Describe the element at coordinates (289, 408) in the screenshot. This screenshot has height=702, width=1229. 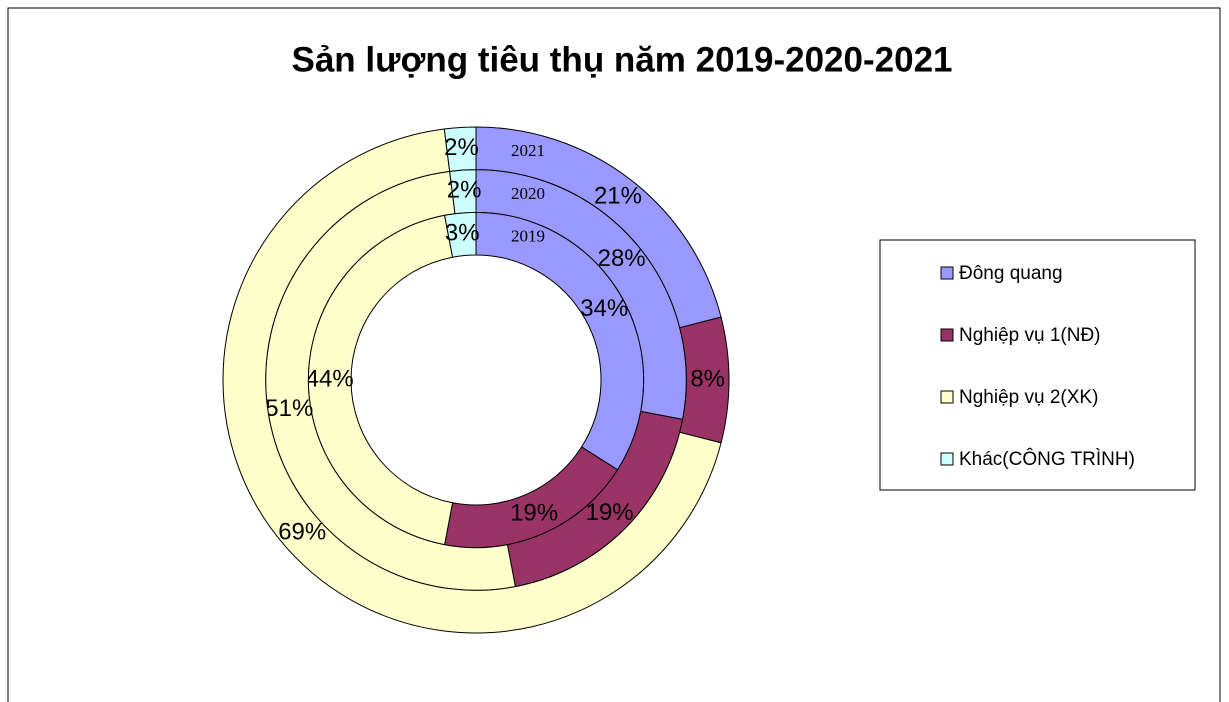
I see `data-label: 51%` at that location.